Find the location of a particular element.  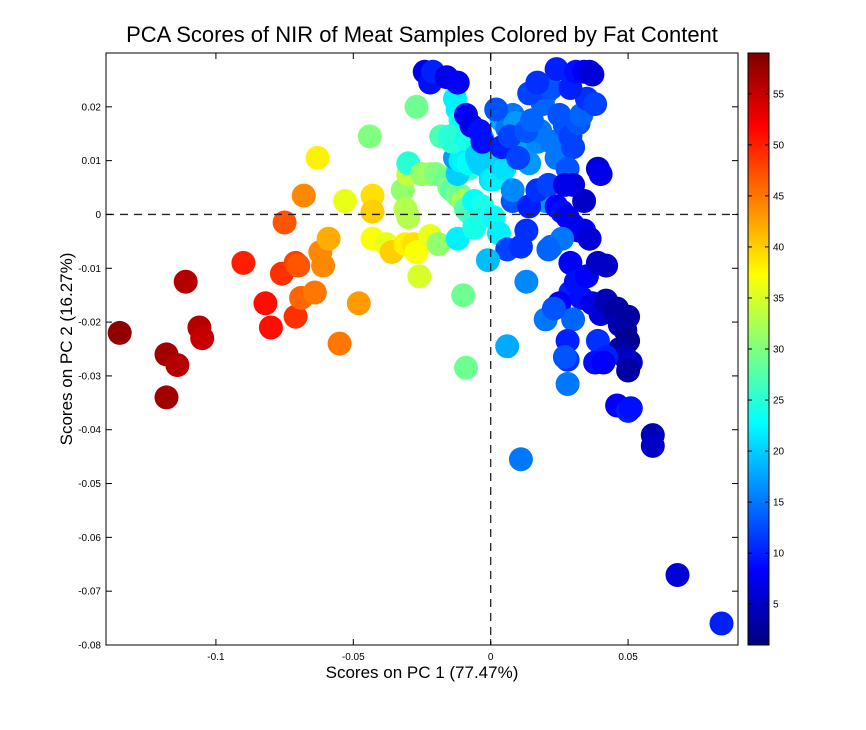

colorbar-tick-label: 45 is located at coordinates (779, 196).